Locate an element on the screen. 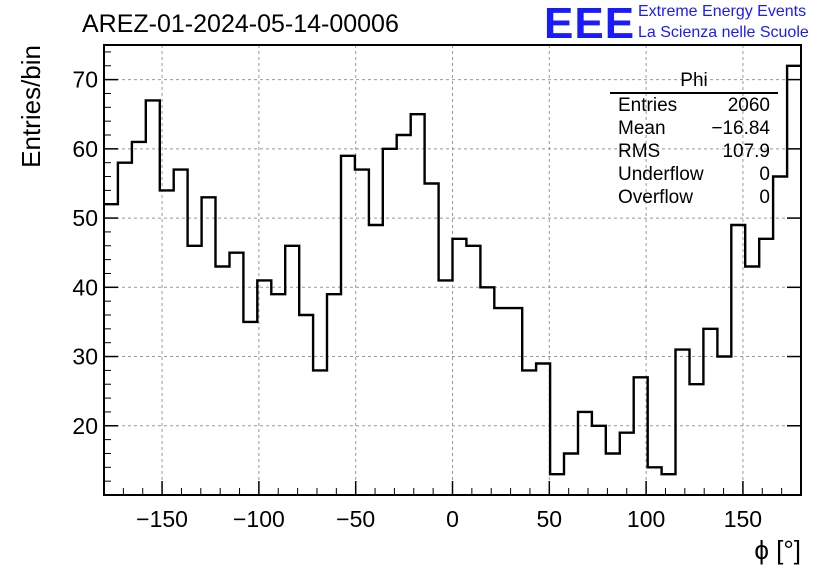  x-tick-label: −50 is located at coordinates (355, 519).